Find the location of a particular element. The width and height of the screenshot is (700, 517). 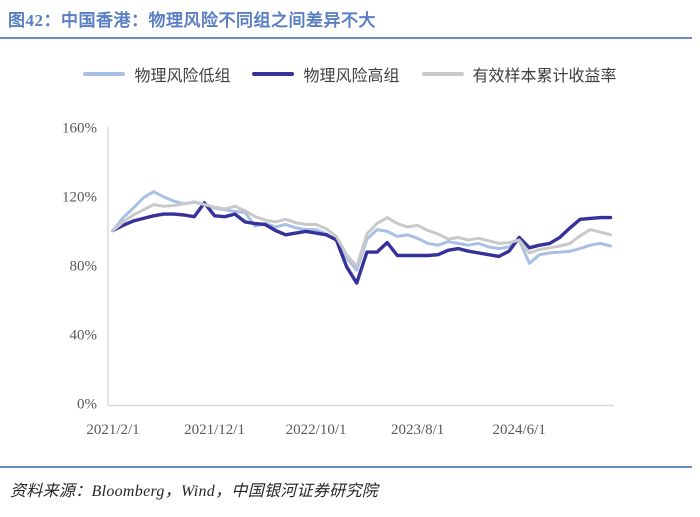

legend-item-0: 物理风险低组 is located at coordinates (156, 74).